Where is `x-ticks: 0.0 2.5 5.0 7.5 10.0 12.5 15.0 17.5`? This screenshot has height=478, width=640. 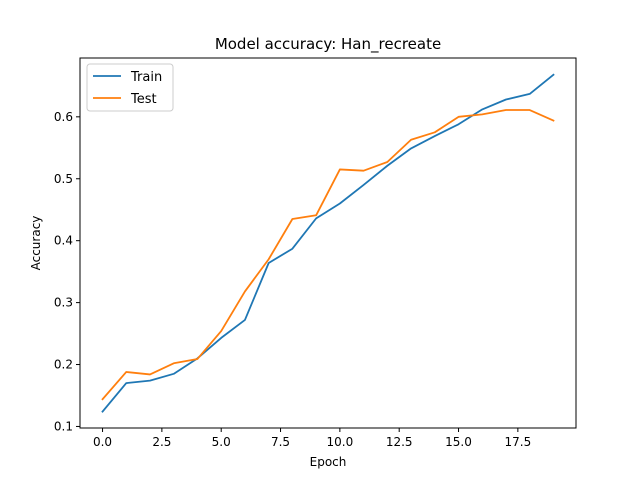 x-ticks: 0.0 2.5 5.0 7.5 10.0 12.5 15.0 17.5 is located at coordinates (312, 438).